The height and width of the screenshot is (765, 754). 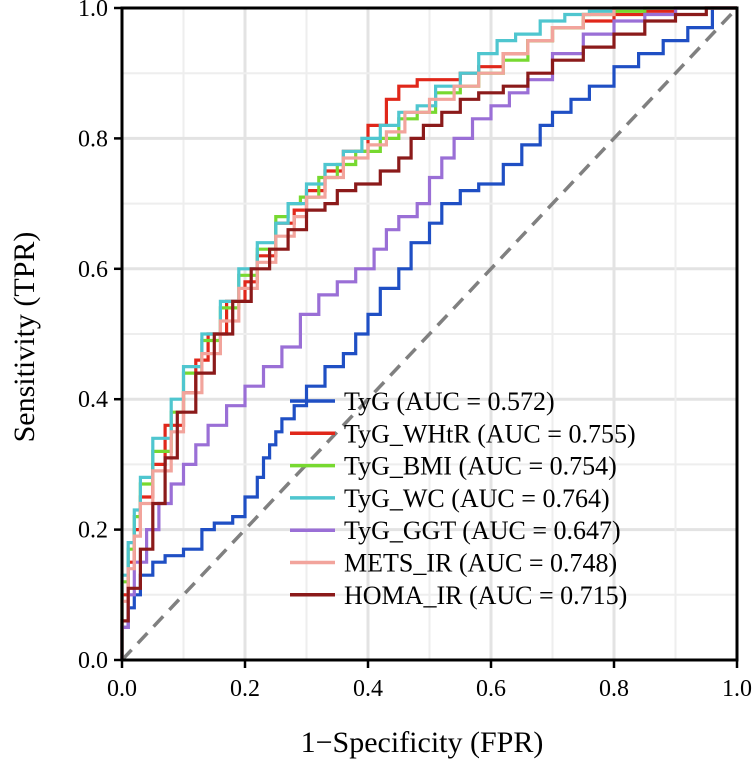 What do you see at coordinates (122, 689) in the screenshot?
I see `x-tick-label: 0.0` at bounding box center [122, 689].